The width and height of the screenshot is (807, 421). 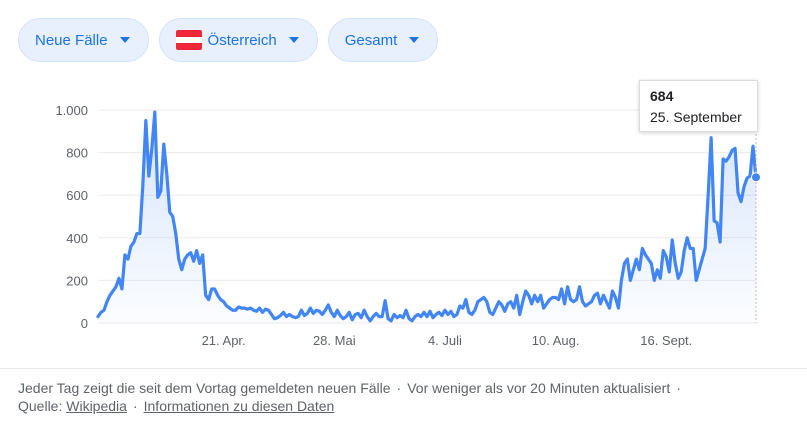 What do you see at coordinates (71, 40) in the screenshot?
I see `metric-label: Neue Fälle` at bounding box center [71, 40].